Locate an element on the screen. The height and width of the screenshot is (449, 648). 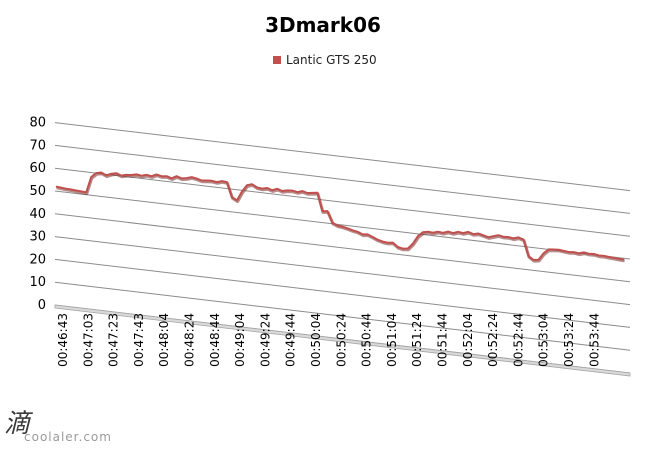
x-tick-label: 00:52:44 is located at coordinates (518, 340).